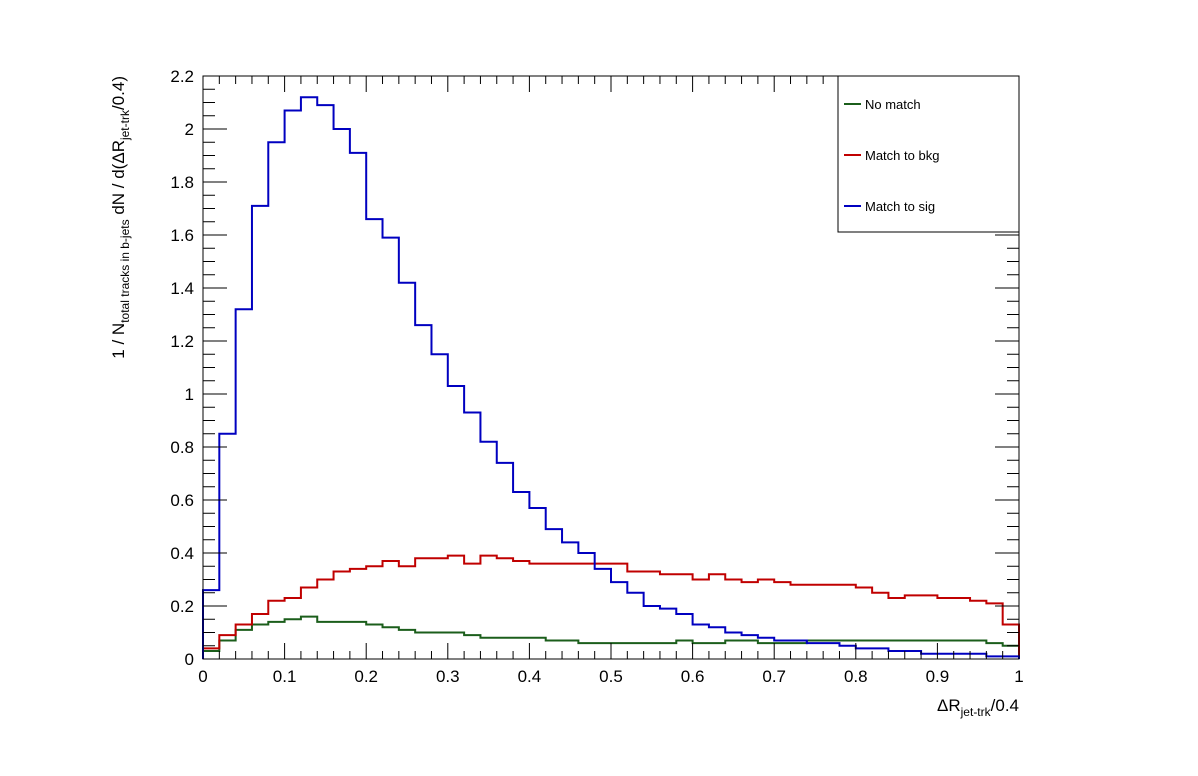 Image resolution: width=1198 pixels, height=776 pixels. Describe the element at coordinates (448, 676) in the screenshot. I see `x-tick-label: 0.3` at that location.